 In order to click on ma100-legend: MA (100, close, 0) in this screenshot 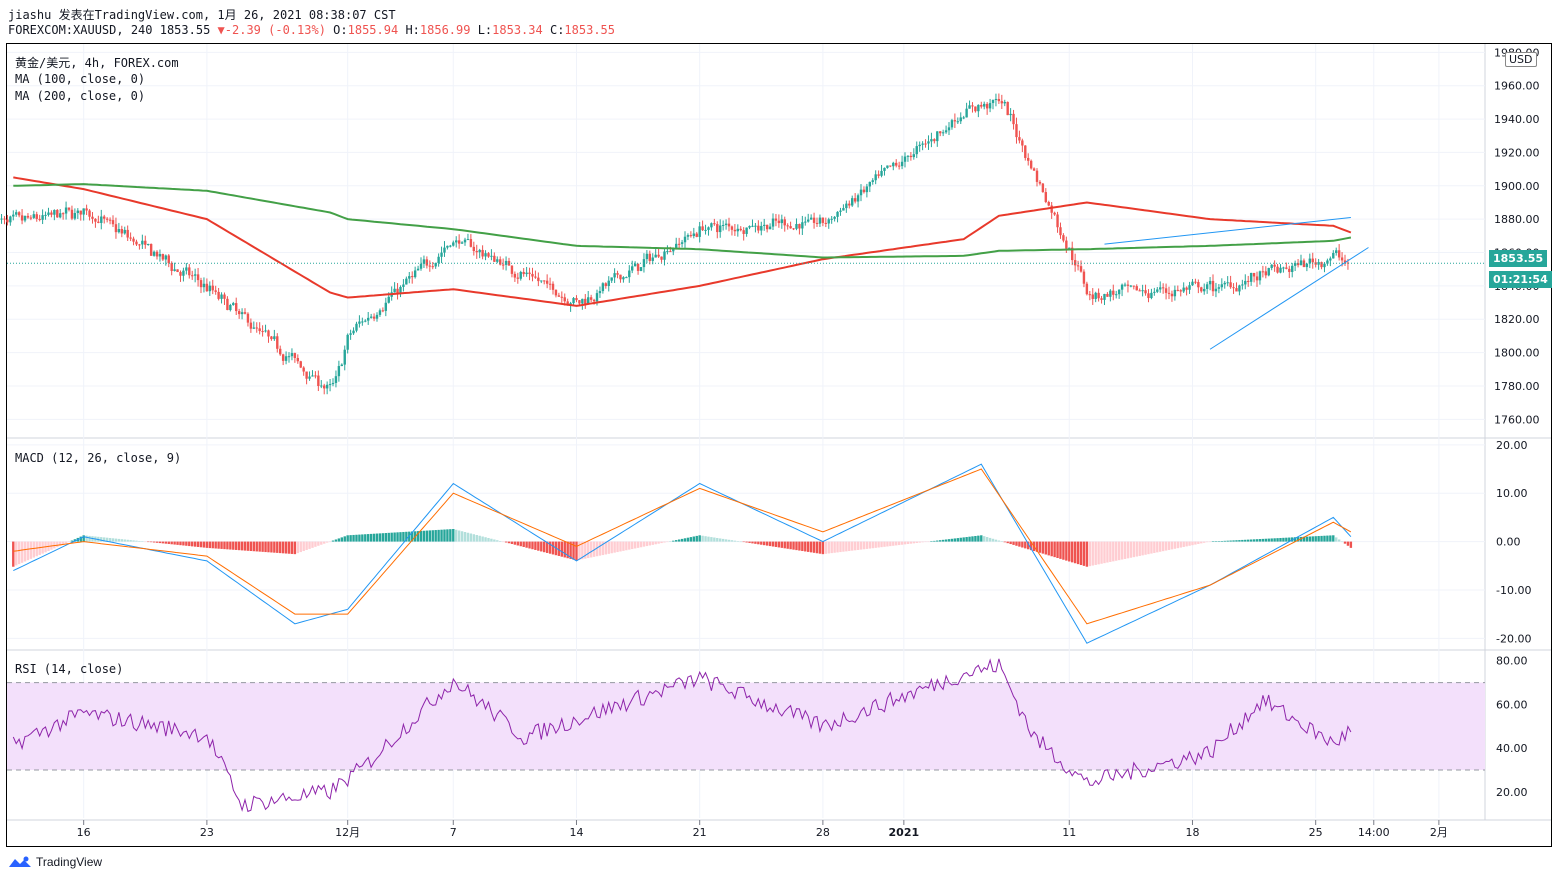, I will do `click(80, 79)`.